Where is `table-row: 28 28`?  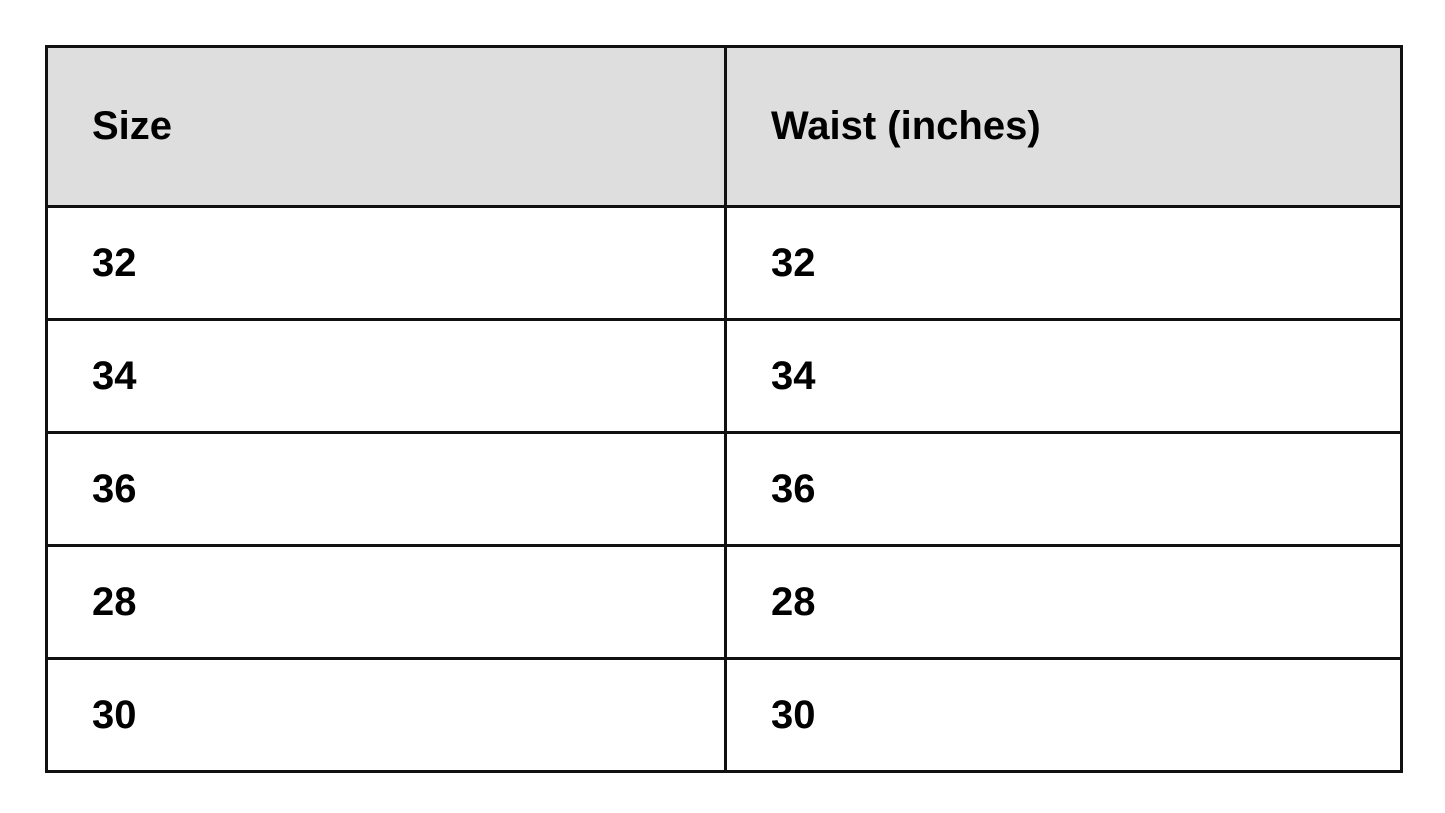 table-row: 28 28 is located at coordinates (724, 602).